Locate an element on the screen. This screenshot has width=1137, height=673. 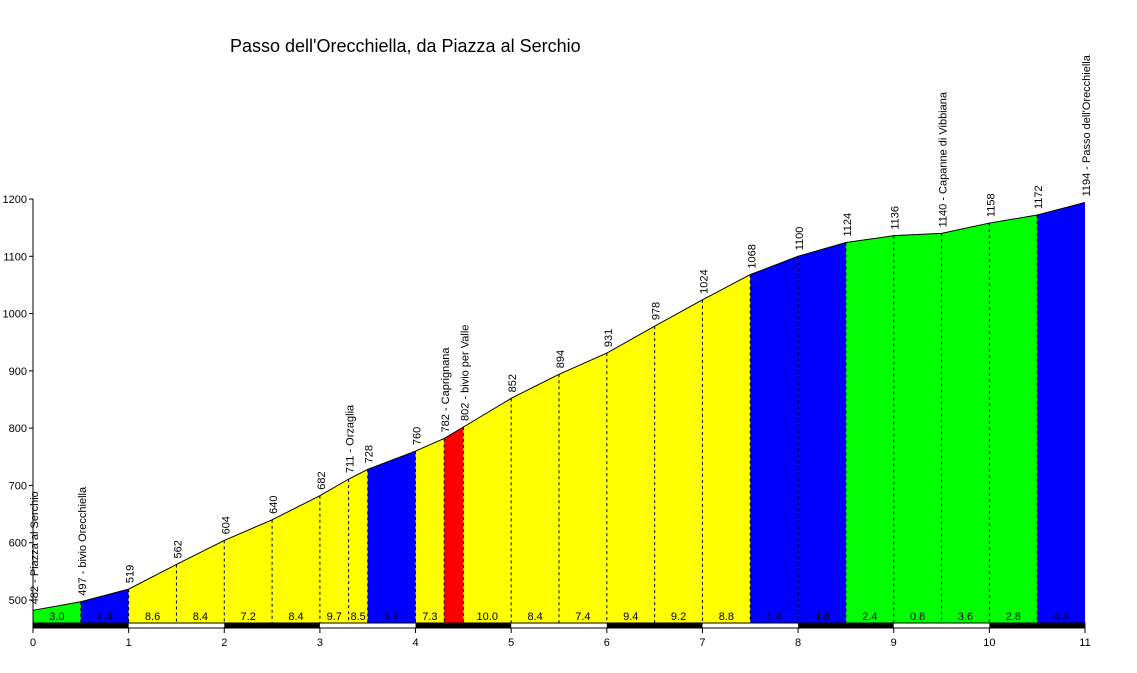
grade-label-3: 8.4 is located at coordinates (200, 617).